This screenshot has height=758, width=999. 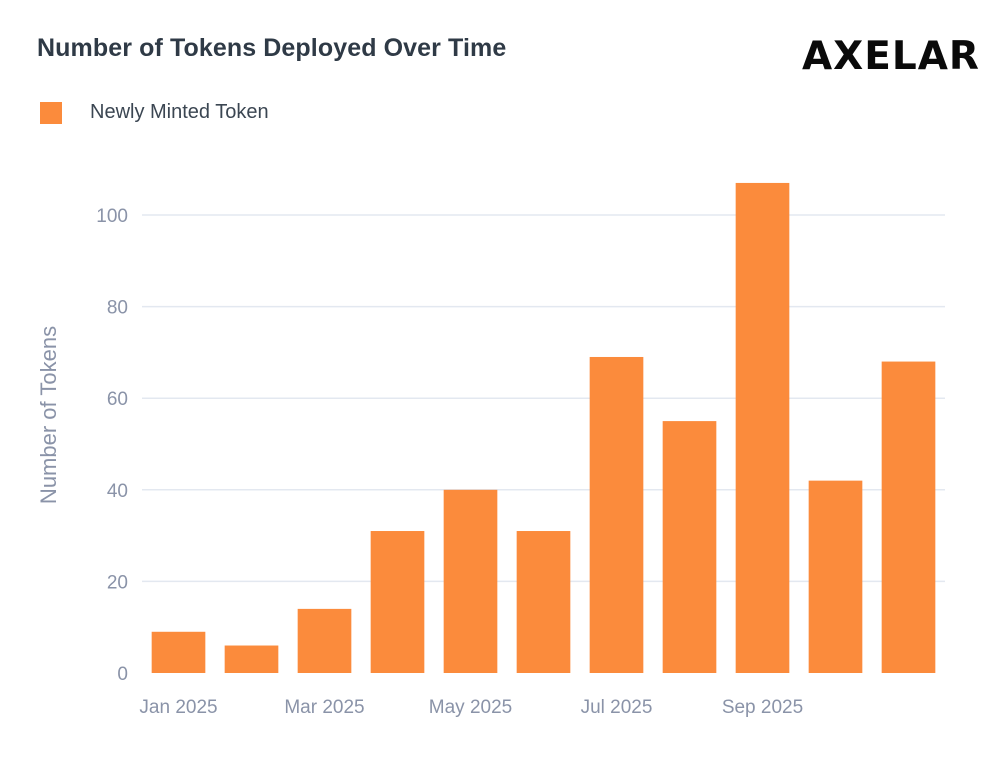 I want to click on y-tick-label: 80, so click(x=117, y=308).